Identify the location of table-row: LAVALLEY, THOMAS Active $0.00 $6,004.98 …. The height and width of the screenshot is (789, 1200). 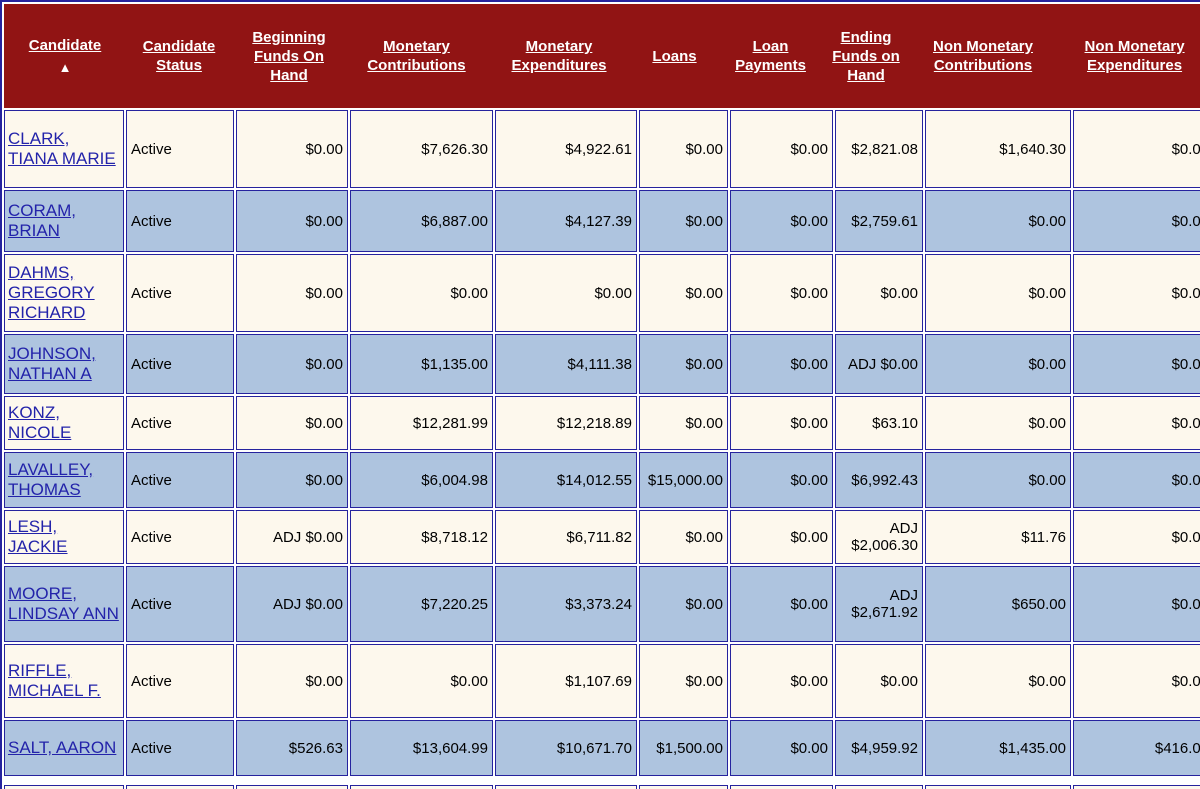
(602, 480).